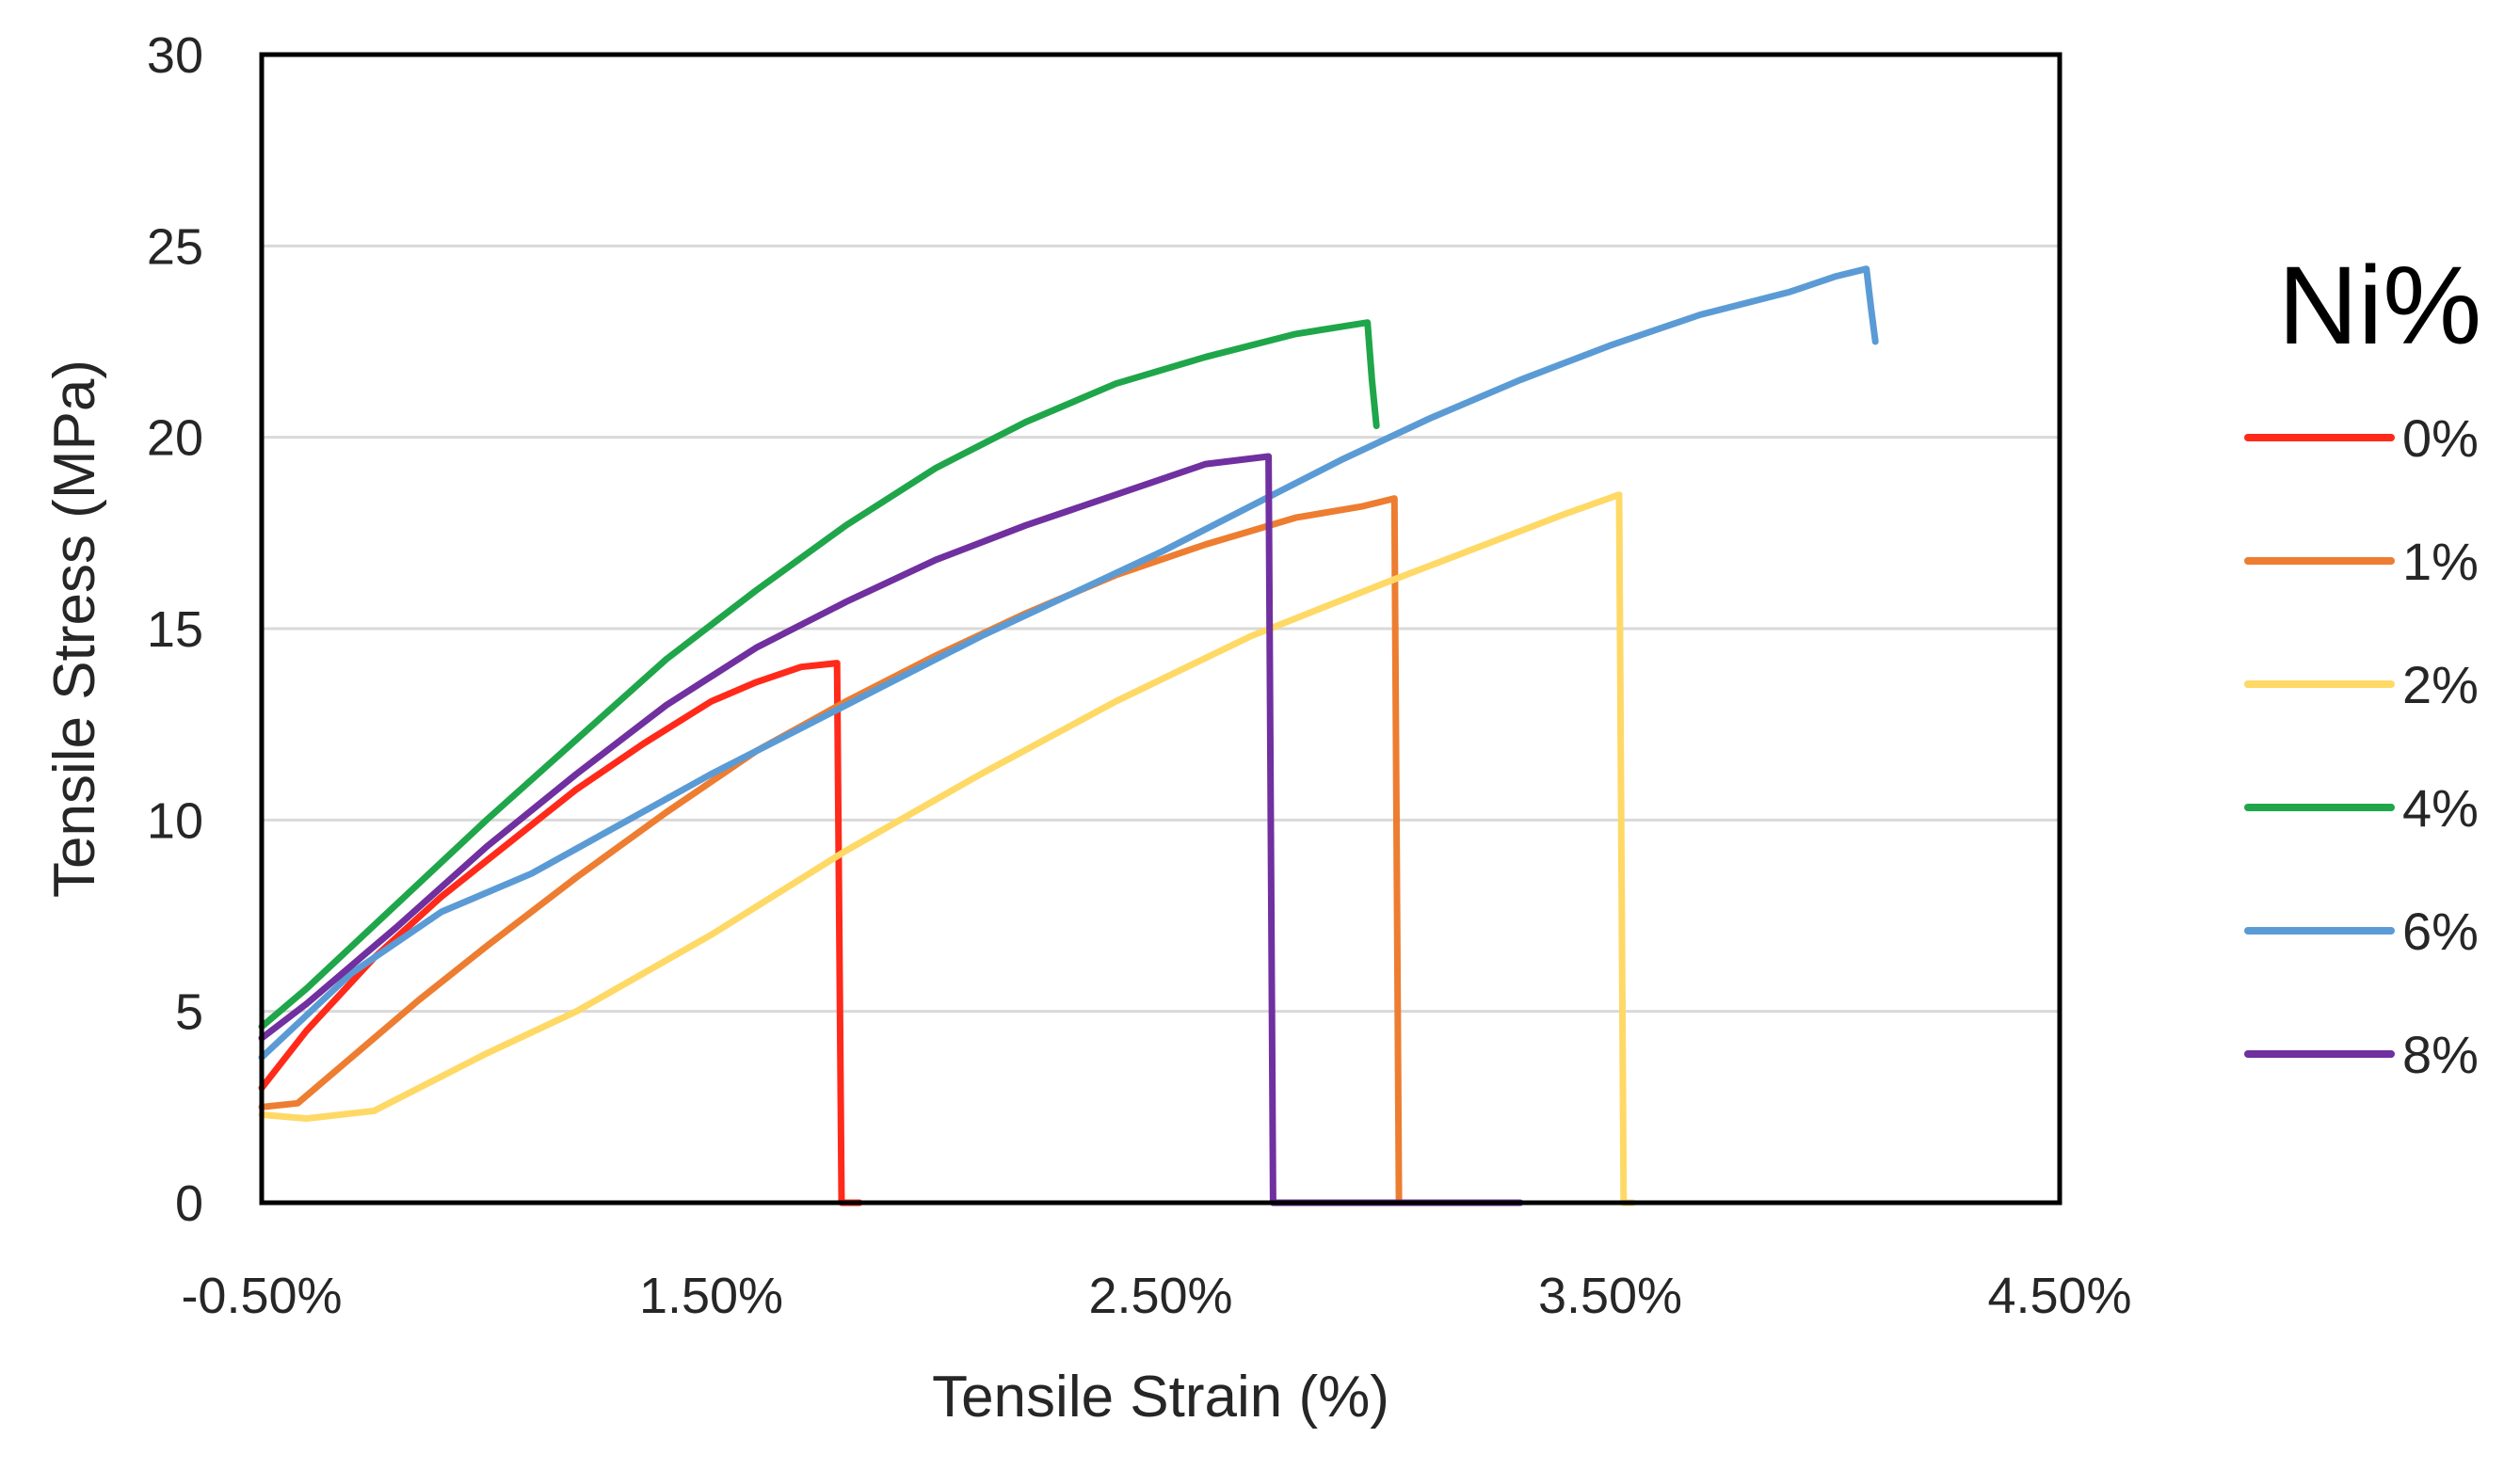 This screenshot has width=2520, height=1470. What do you see at coordinates (175, 438) in the screenshot?
I see `y-tick-label-4: 20` at bounding box center [175, 438].